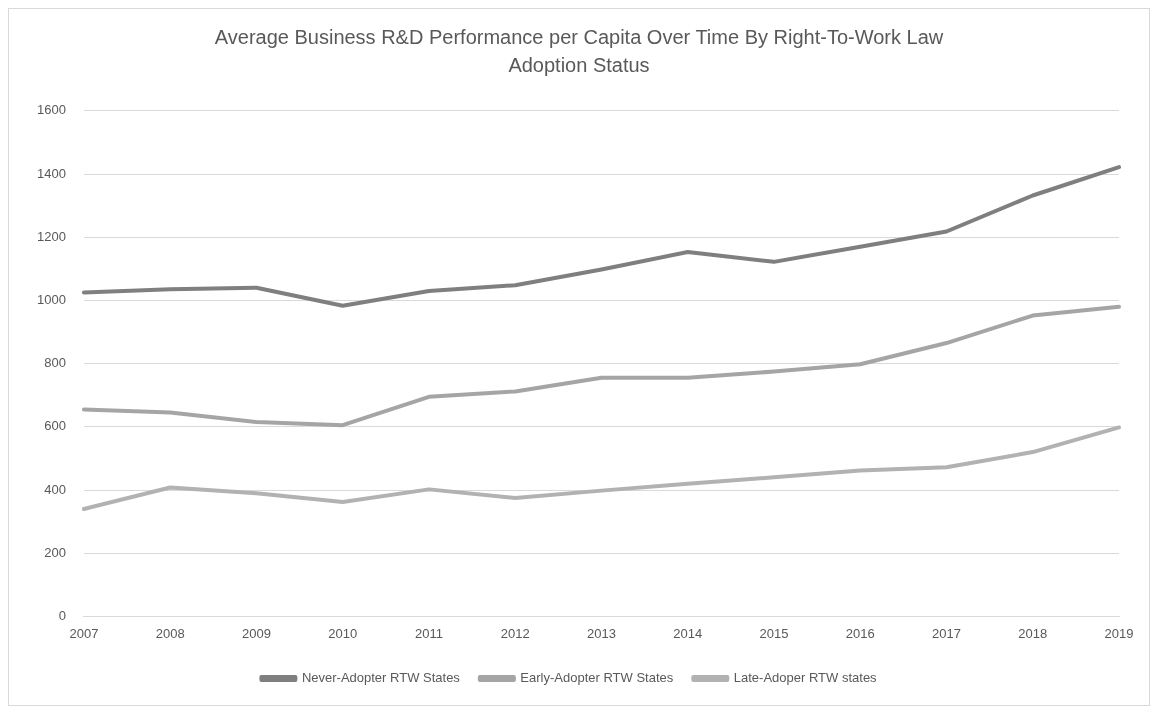 The image size is (1160, 728). Describe the element at coordinates (1033, 633) in the screenshot. I see `x-tick-label: 2018` at that location.